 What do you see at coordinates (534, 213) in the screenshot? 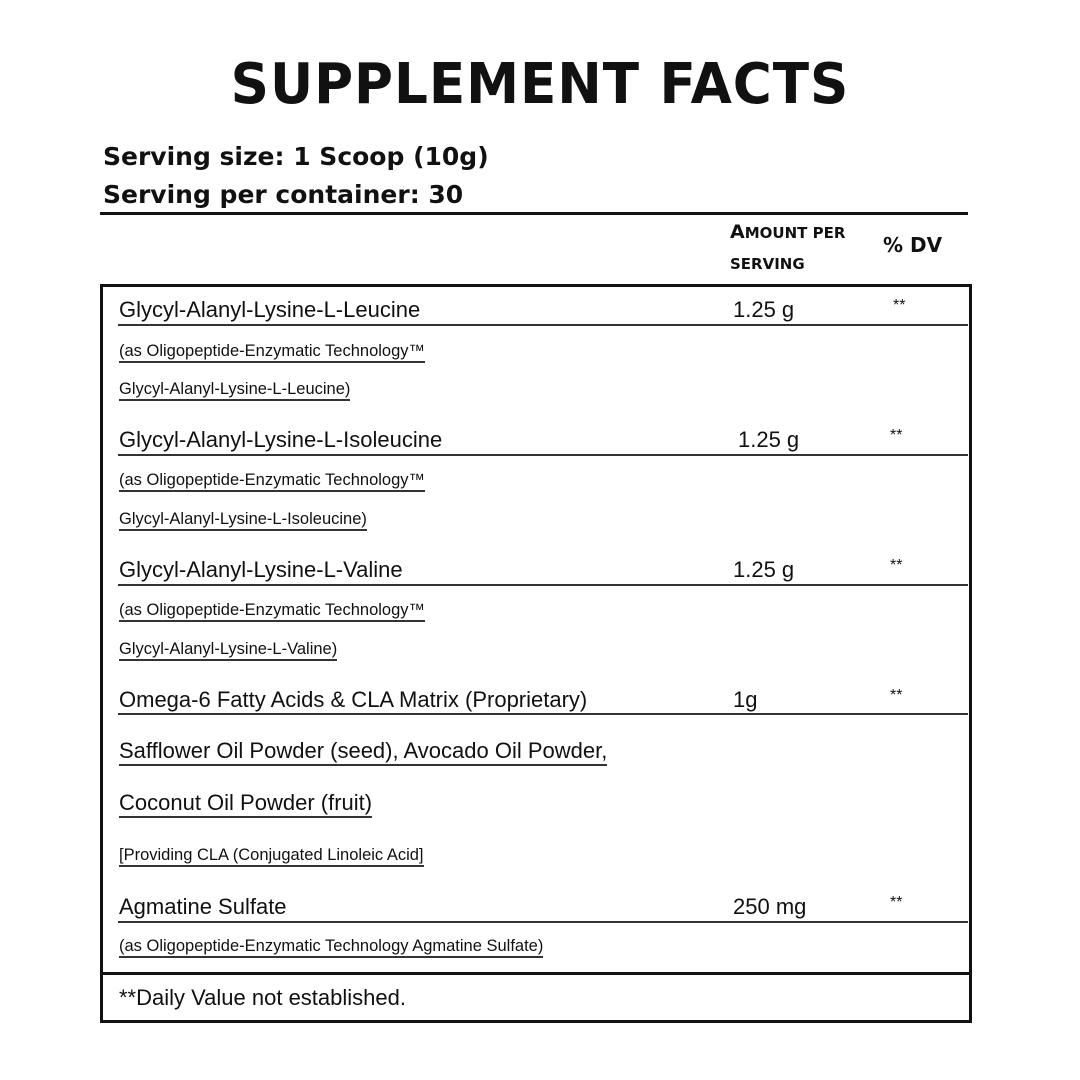
I see `header-rule` at bounding box center [534, 213].